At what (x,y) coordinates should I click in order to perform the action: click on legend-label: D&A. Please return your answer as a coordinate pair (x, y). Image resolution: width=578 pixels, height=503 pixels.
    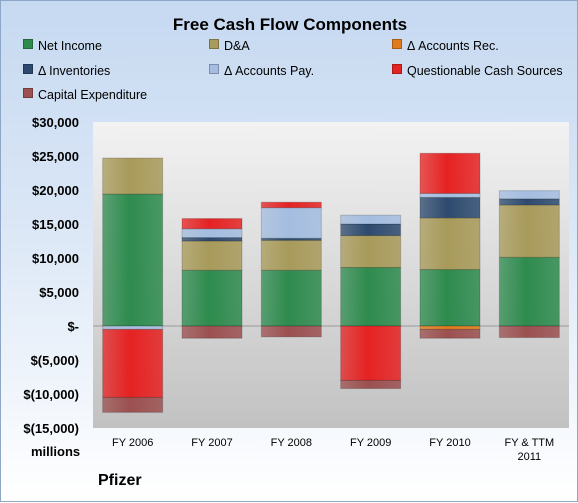
    Looking at the image, I should click on (237, 46).